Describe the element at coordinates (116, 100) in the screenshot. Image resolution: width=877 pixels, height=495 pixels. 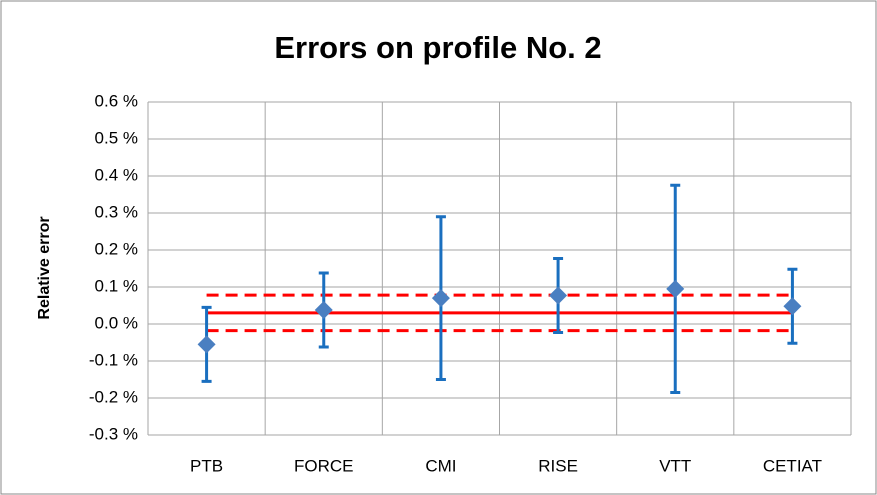
I see `y-tick-label: 0.6 %` at that location.